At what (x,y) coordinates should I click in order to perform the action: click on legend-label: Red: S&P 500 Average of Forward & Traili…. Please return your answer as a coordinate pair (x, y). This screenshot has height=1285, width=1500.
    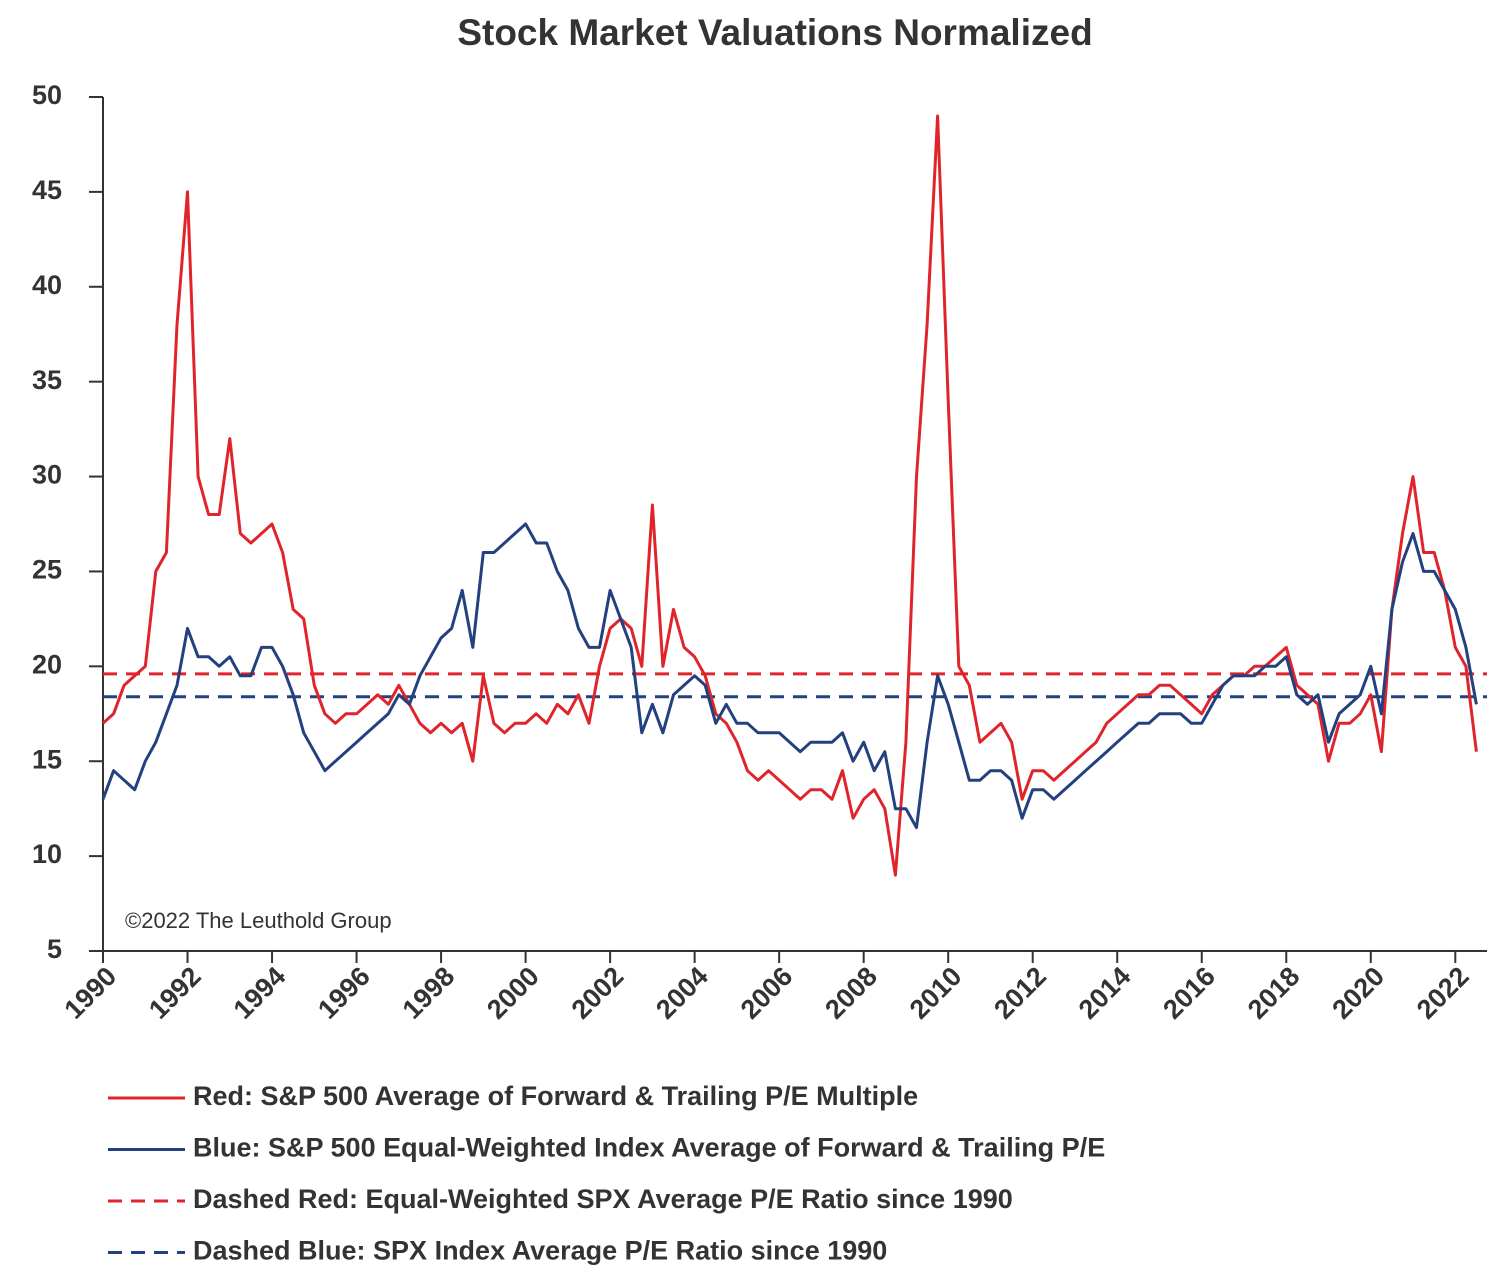
    Looking at the image, I should click on (555, 1096).